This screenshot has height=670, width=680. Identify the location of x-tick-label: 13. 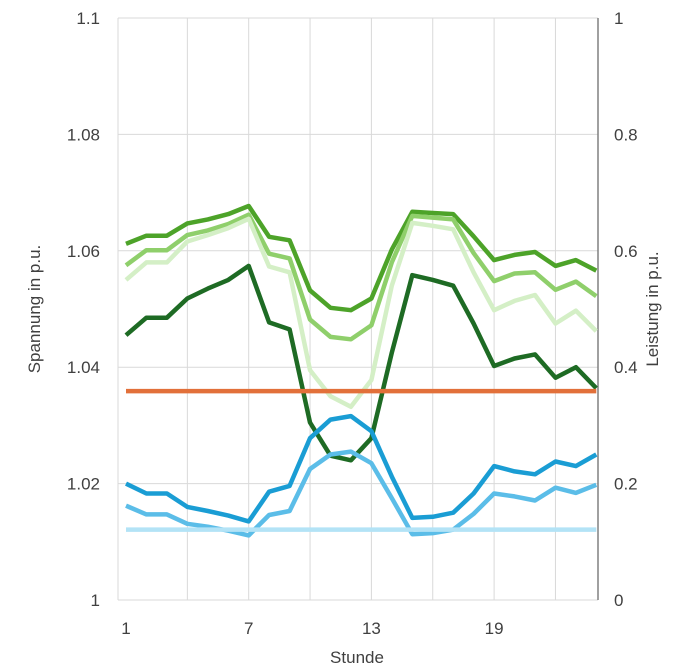
(371, 628).